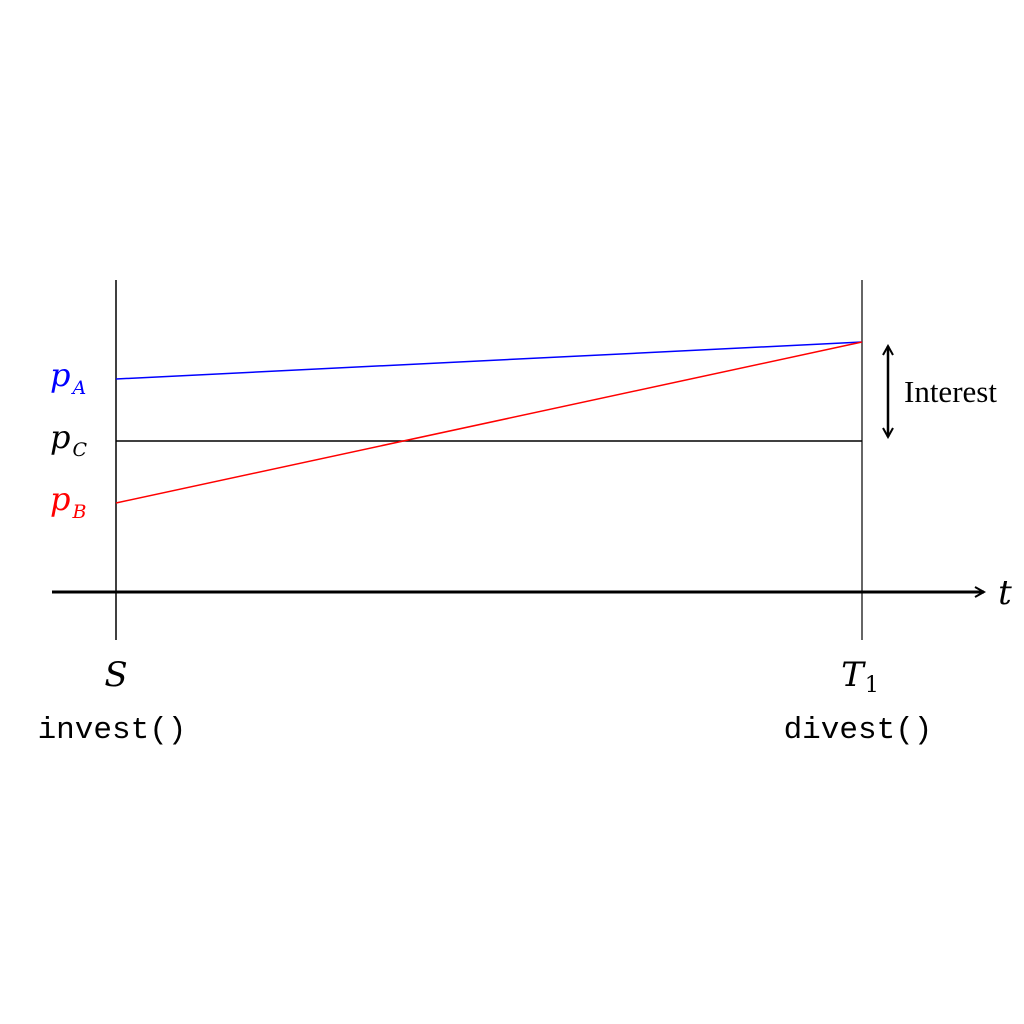 The height and width of the screenshot is (1024, 1024). What do you see at coordinates (489, 422) in the screenshot?
I see `price-line-b` at bounding box center [489, 422].